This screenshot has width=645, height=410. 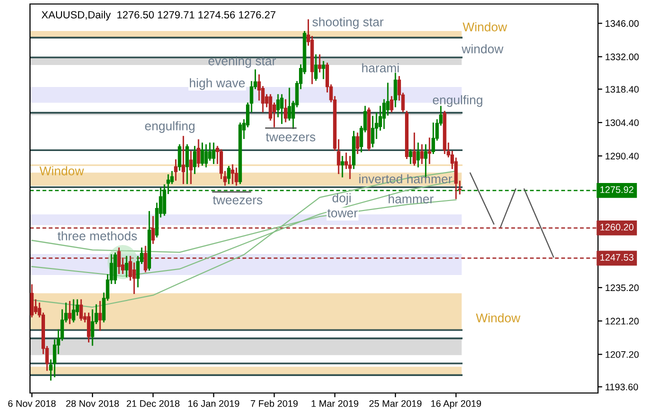 I want to click on ref-line-label: 1275.92, so click(x=617, y=189).